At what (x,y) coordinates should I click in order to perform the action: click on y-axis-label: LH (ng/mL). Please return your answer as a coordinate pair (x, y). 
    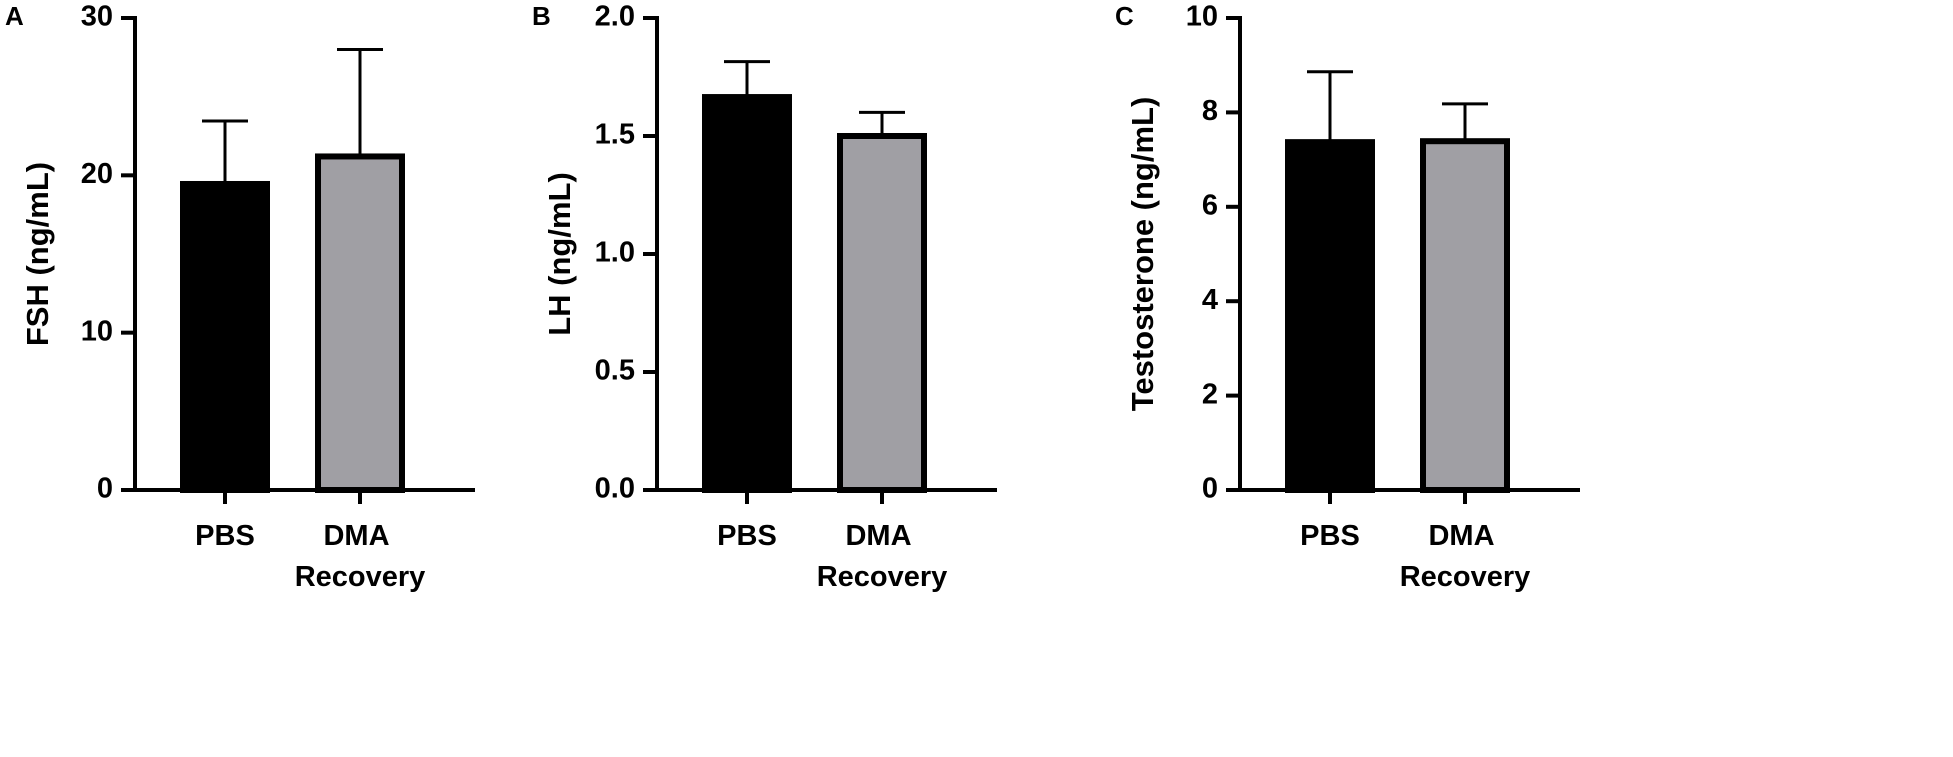
    Looking at the image, I should click on (559, 254).